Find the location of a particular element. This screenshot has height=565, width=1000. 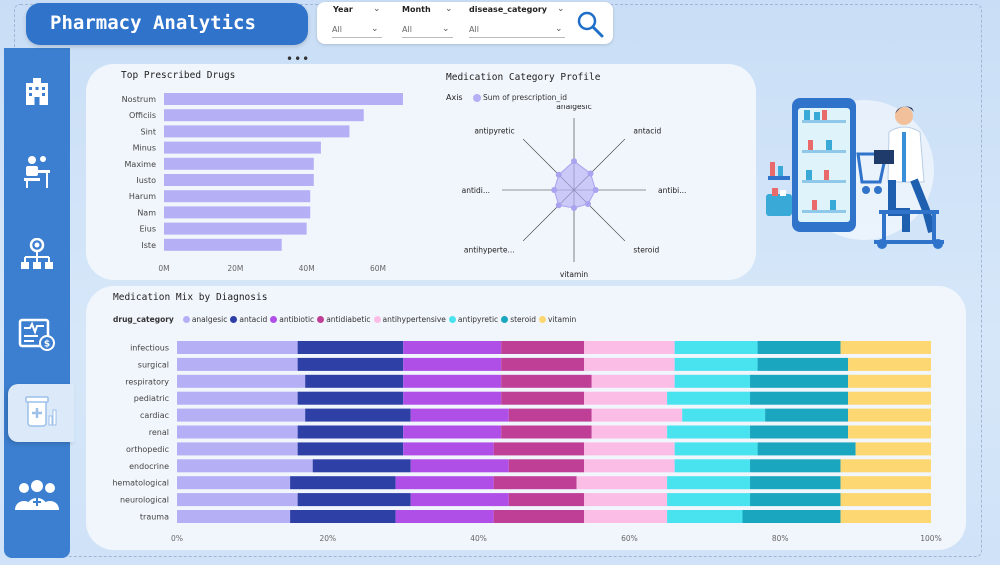

nav-pharmacy is located at coordinates (37, 92).